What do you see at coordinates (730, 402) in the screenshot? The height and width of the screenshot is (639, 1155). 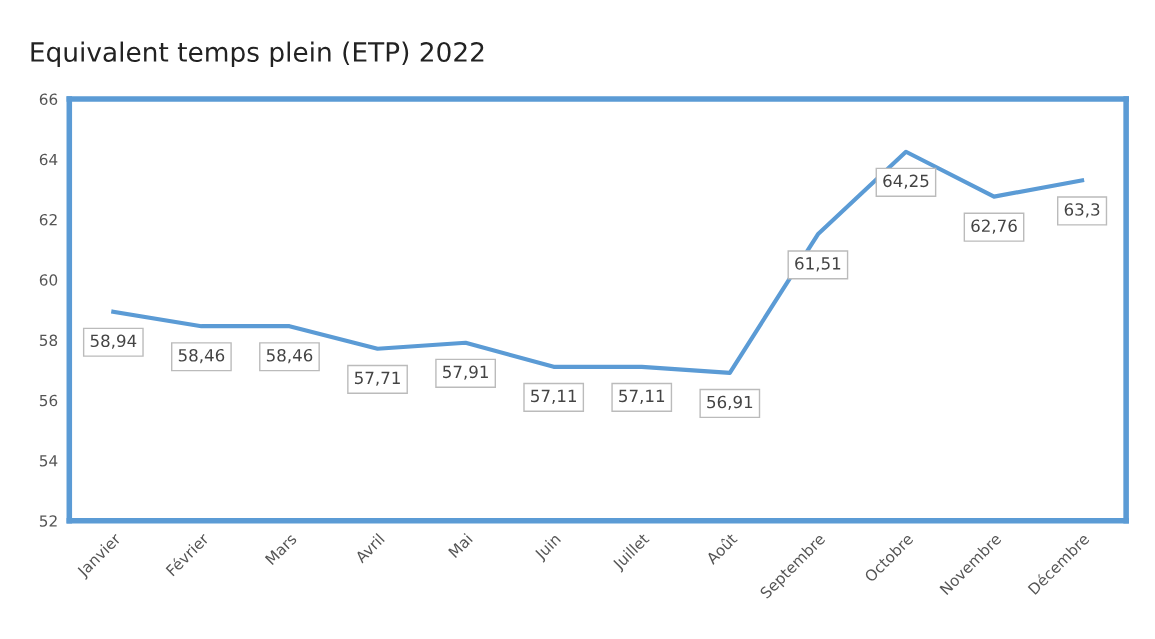 I see `data-label: 56,91` at bounding box center [730, 402].